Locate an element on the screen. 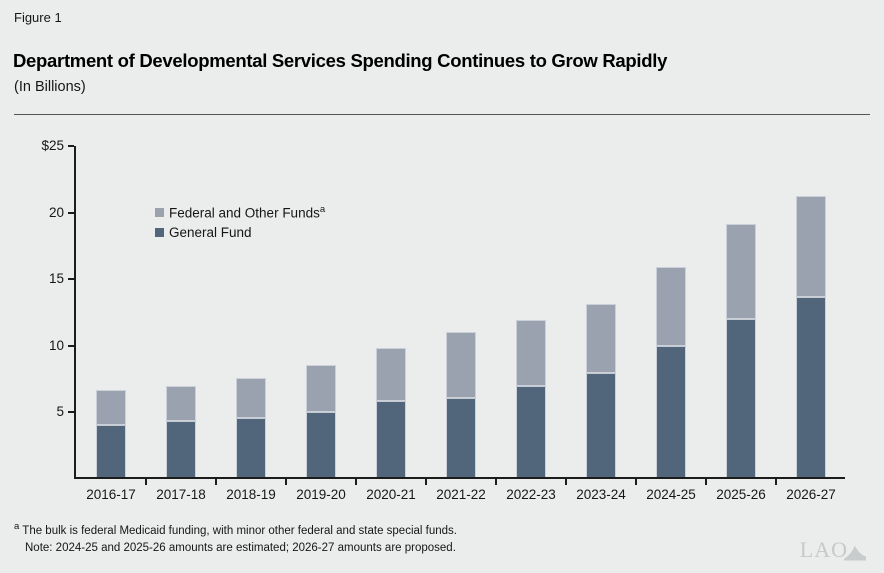 The width and height of the screenshot is (884, 573). chart-legend: Federal and Other Fundsa General Fund is located at coordinates (240, 223).